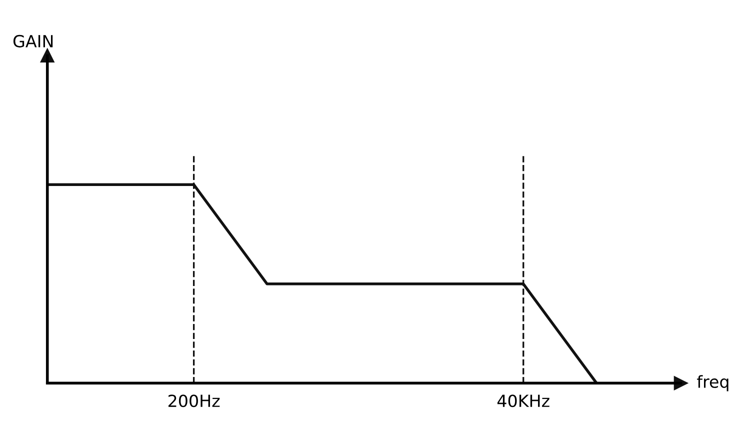 This screenshot has width=740, height=431. I want to click on text: GAIN, so click(33, 41).